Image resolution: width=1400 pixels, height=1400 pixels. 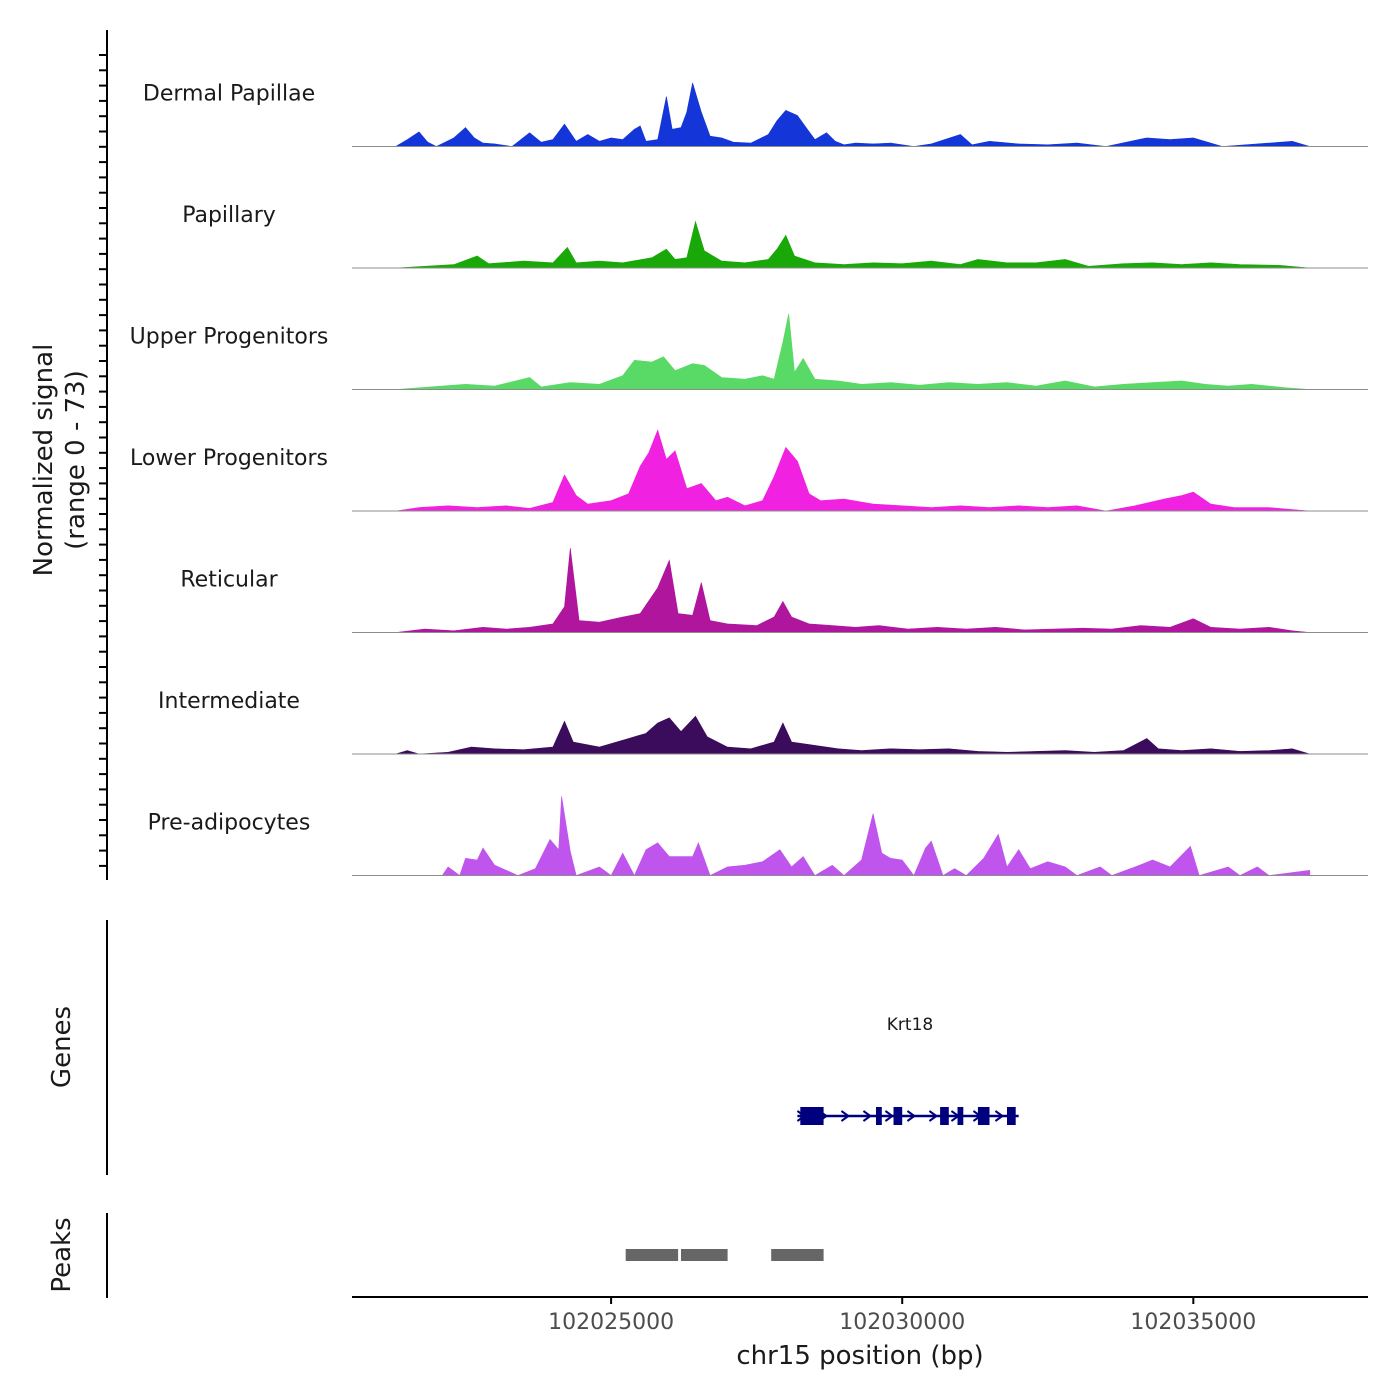 What do you see at coordinates (1193, 1322) in the screenshot?
I see `x-tick-label: 102035000` at bounding box center [1193, 1322].